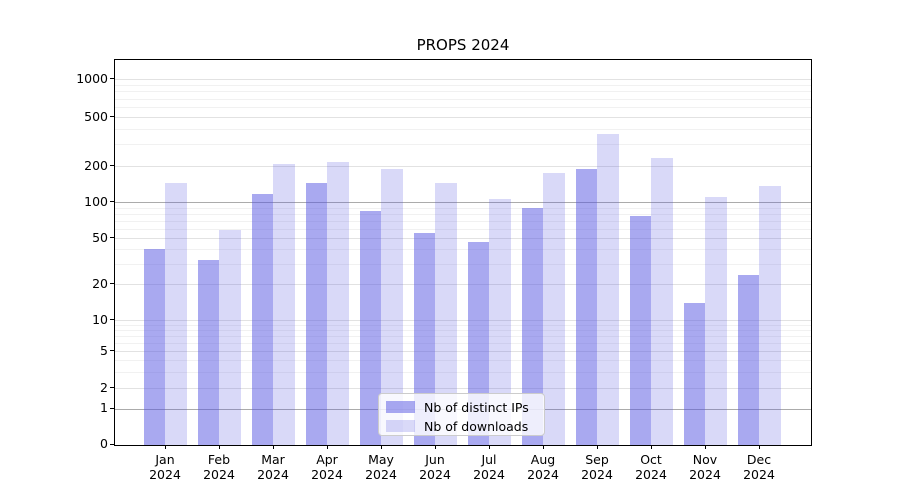 The image size is (900, 500). What do you see at coordinates (705, 467) in the screenshot?
I see `x-tick-label-nov: Nov 2024` at bounding box center [705, 467].